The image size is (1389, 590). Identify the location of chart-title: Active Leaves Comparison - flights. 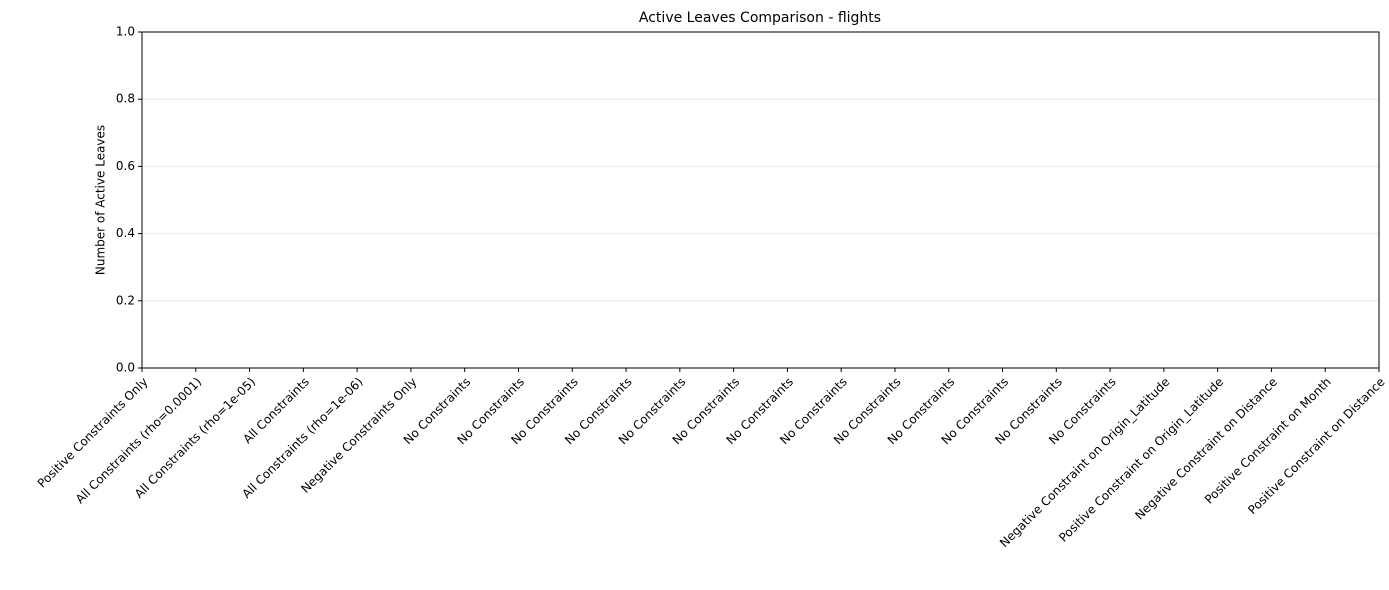
(760, 18).